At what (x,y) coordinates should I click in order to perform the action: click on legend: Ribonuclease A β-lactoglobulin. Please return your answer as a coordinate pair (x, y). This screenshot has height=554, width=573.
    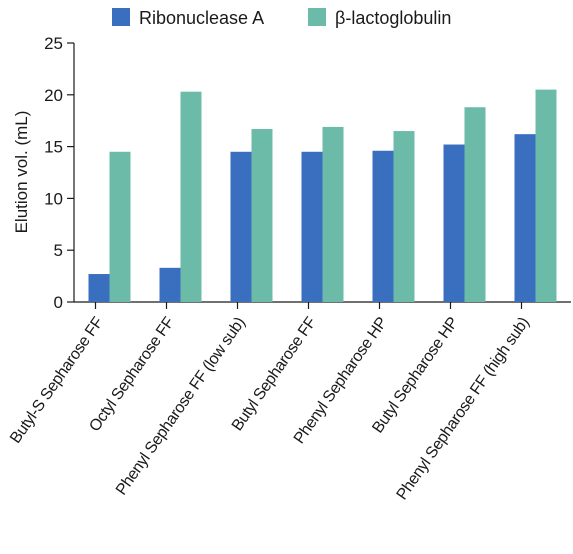
    Looking at the image, I should click on (281, 18).